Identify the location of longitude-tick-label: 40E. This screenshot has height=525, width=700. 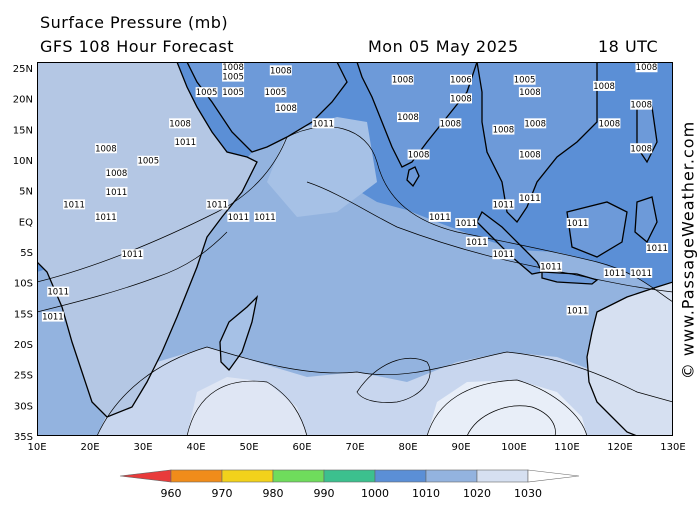
(195, 447).